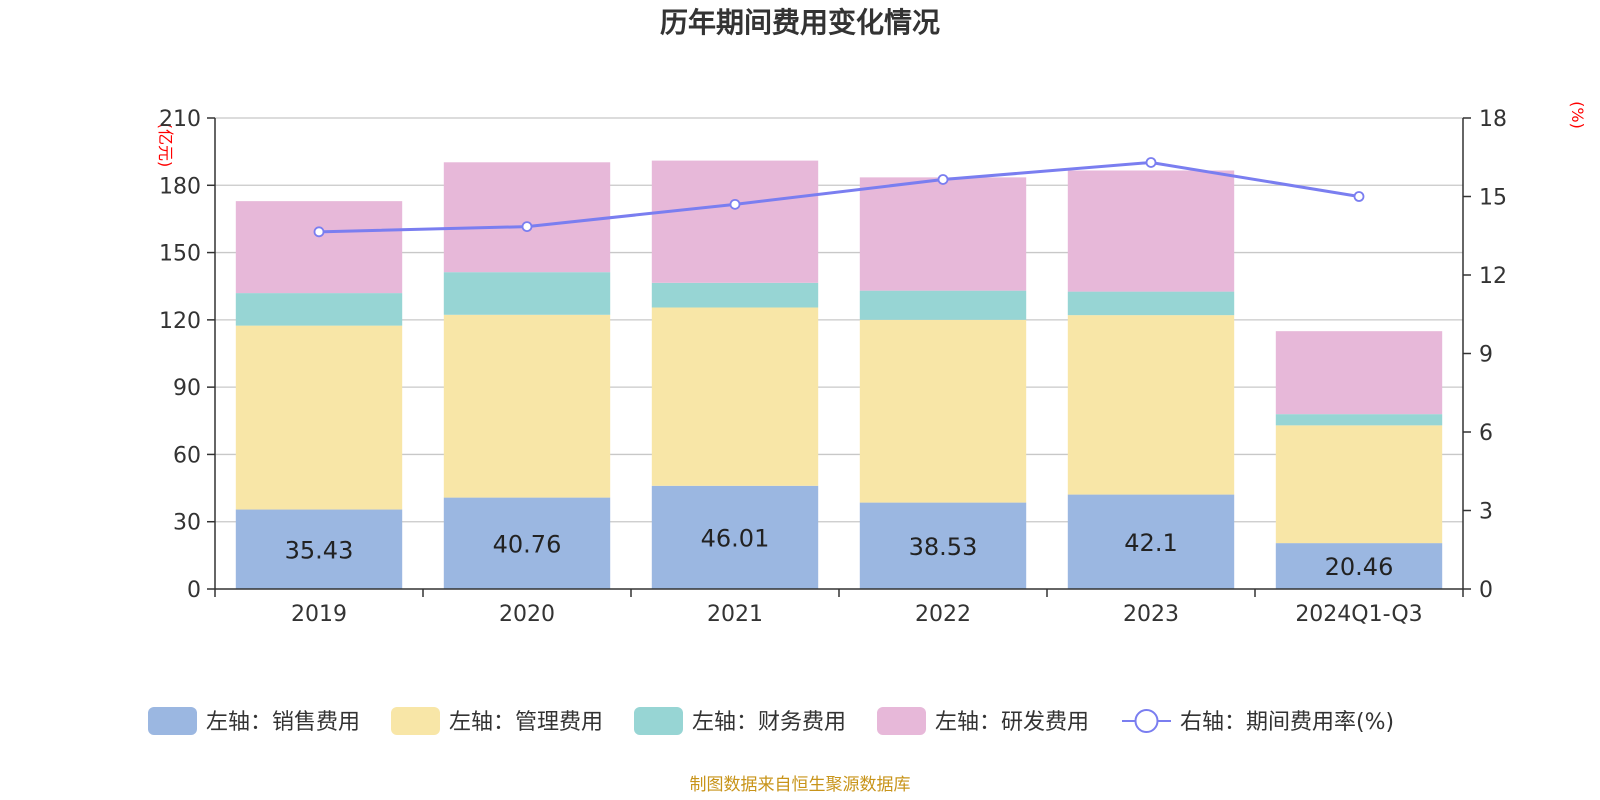 The image size is (1600, 800). Describe the element at coordinates (527, 614) in the screenshot. I see `x-tick-label-2020: 2020` at that location.